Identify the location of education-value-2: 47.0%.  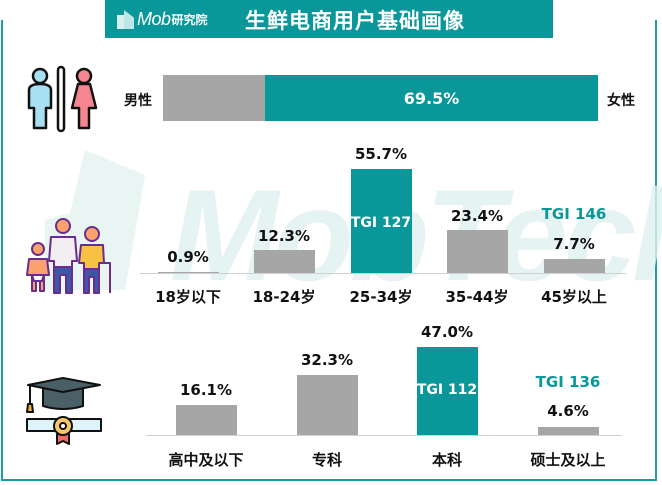
(447, 332).